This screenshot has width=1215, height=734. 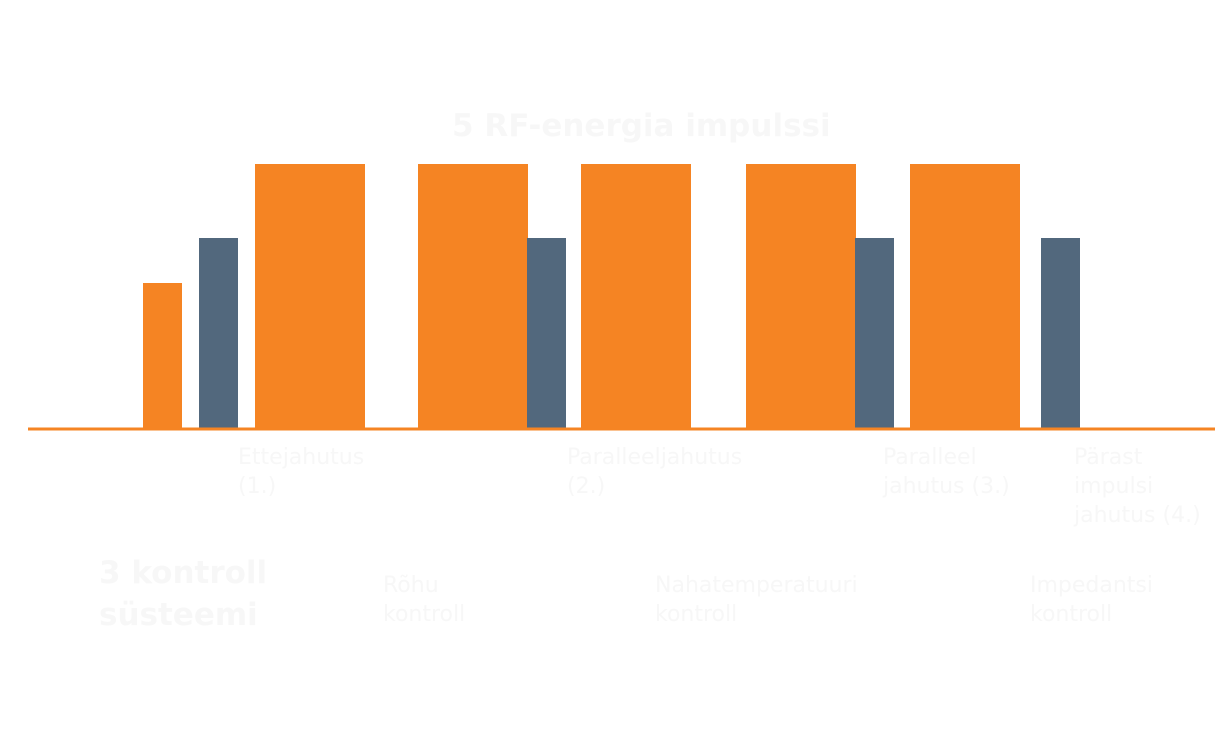 I want to click on control-label-skin-temperature: Nahatemperatuuri kontroll, so click(x=756, y=600).